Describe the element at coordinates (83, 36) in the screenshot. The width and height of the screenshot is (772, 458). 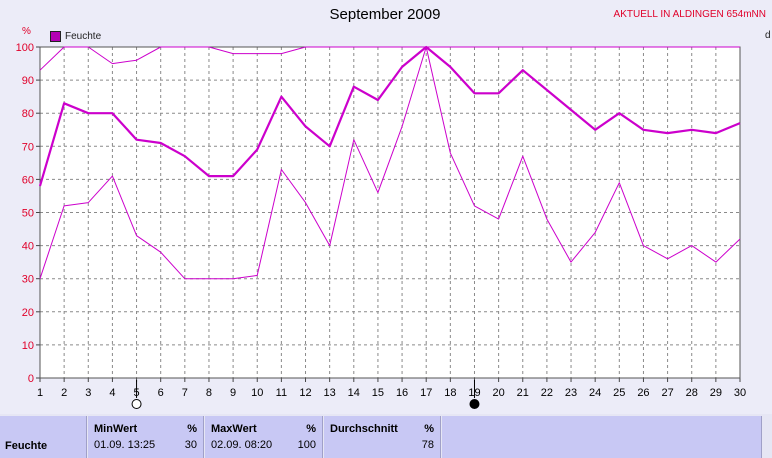
I see `legend-label: Feuchte` at that location.